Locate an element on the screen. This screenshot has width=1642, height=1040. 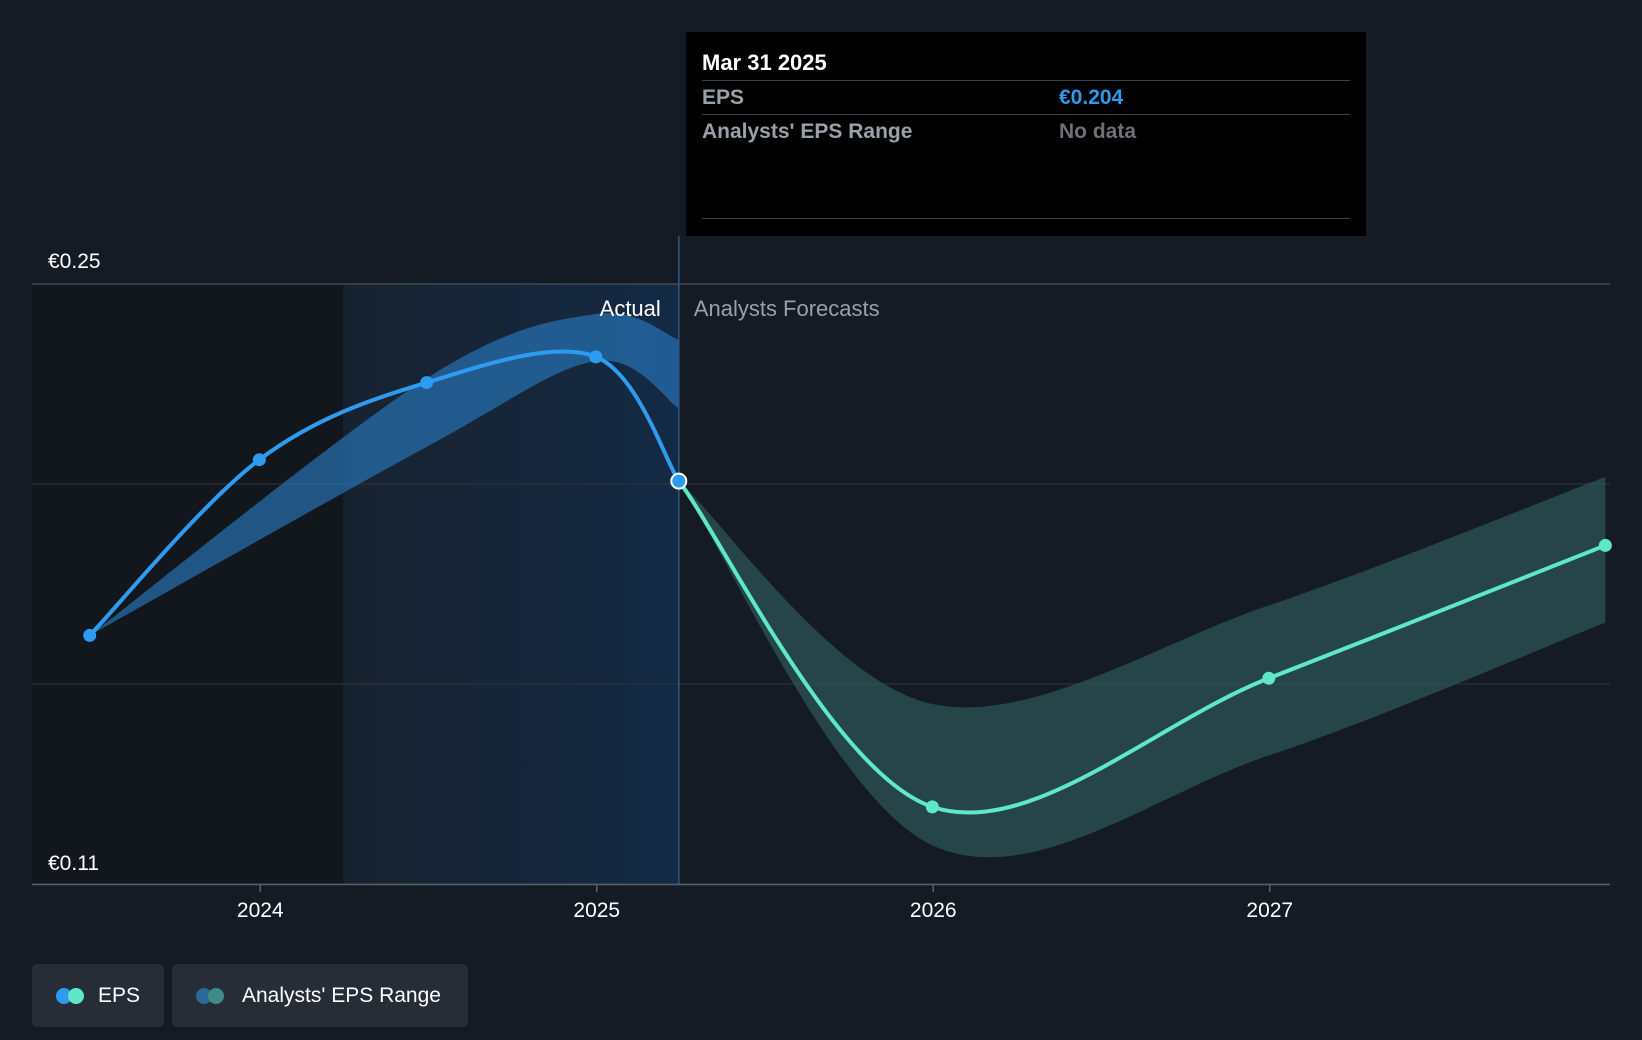
y-tick-label: €0.11 is located at coordinates (73, 863).